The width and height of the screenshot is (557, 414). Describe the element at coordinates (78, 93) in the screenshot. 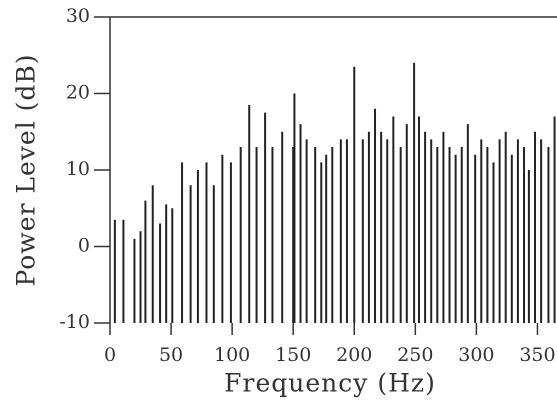

I see `y-tick-label: 20` at that location.